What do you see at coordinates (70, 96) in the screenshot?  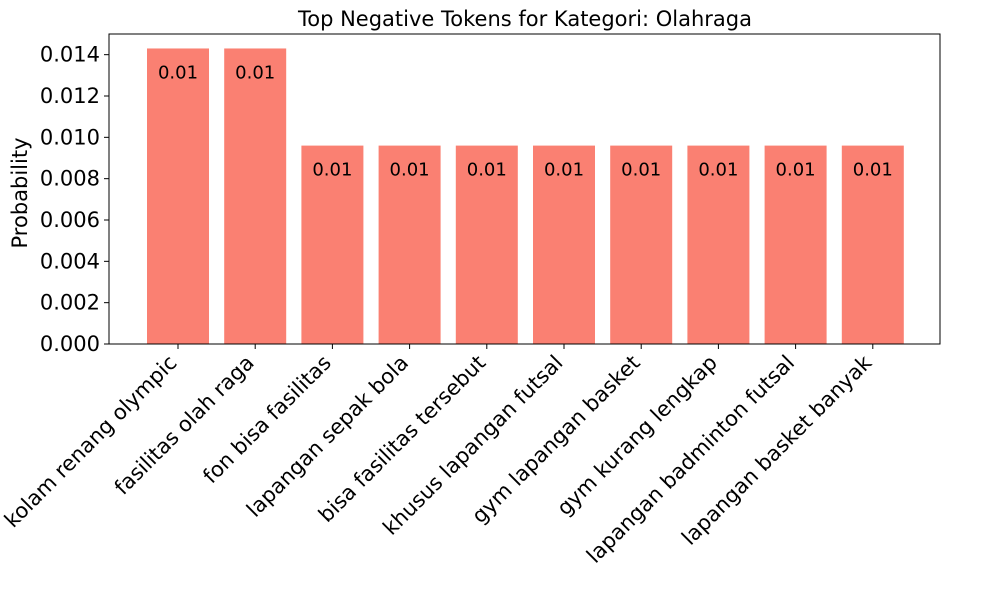 I see `y-tick-label: 0.012` at bounding box center [70, 96].